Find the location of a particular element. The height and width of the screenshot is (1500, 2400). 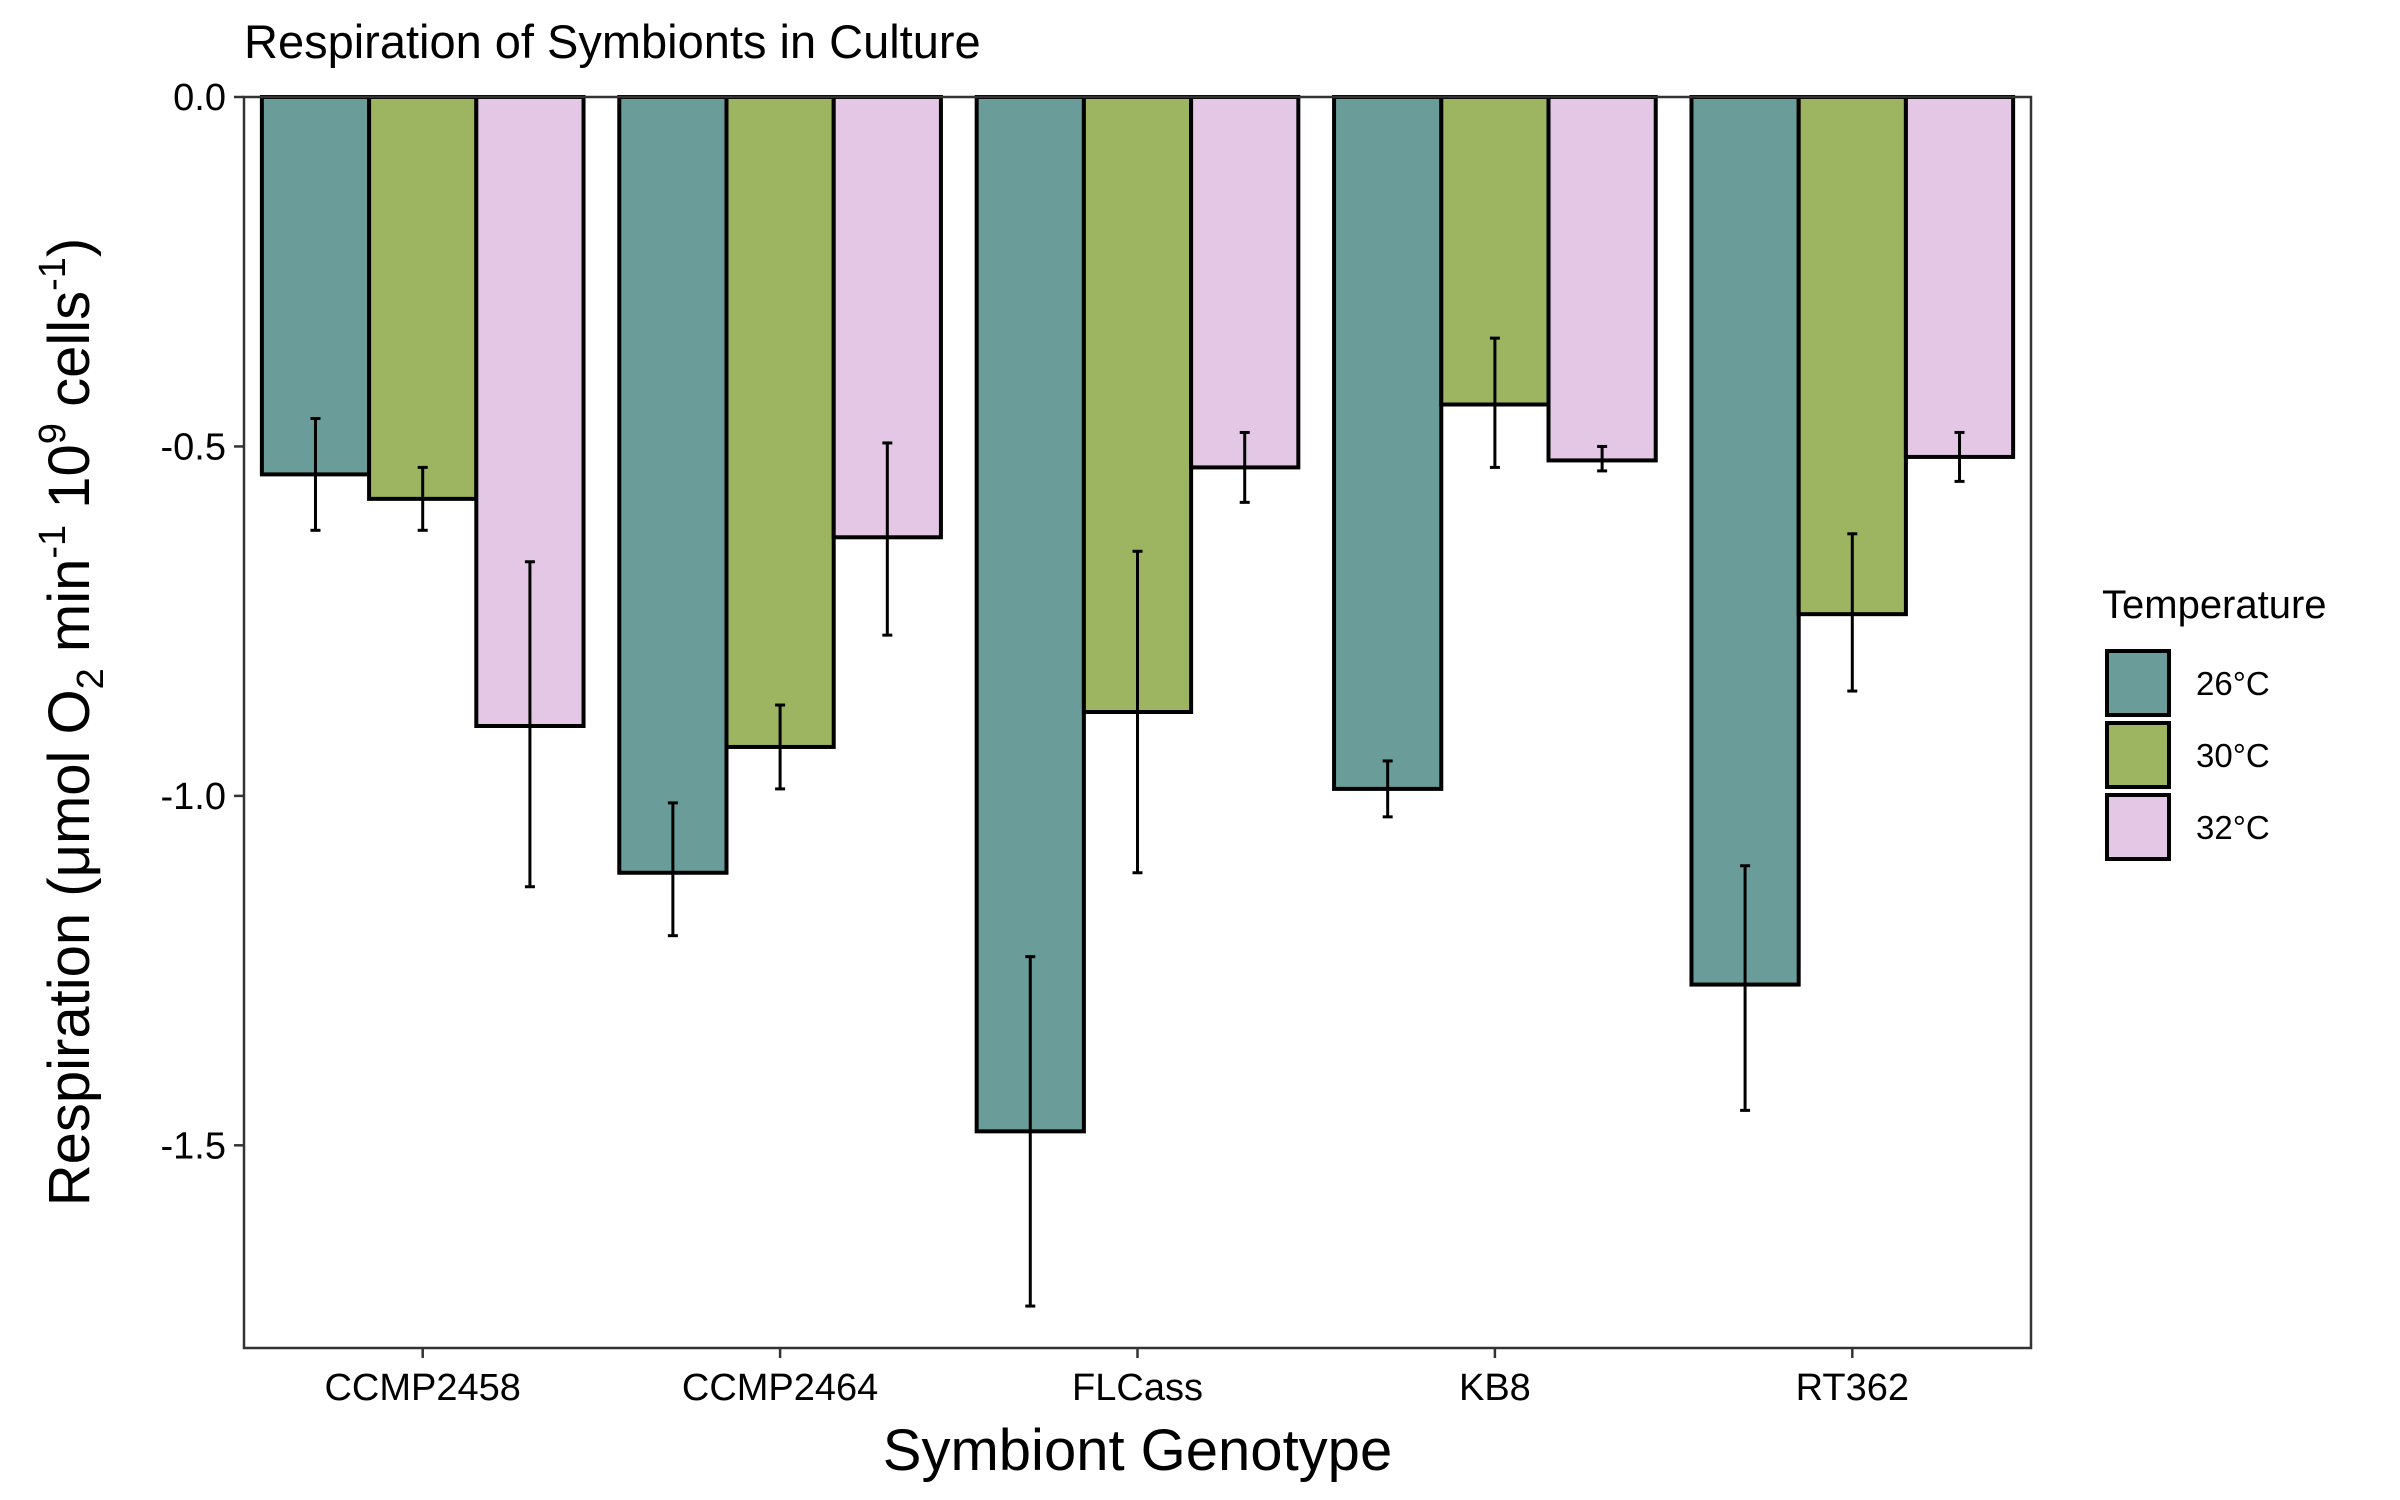

y-axis-title-ten: 10 is located at coordinates (69, 484).